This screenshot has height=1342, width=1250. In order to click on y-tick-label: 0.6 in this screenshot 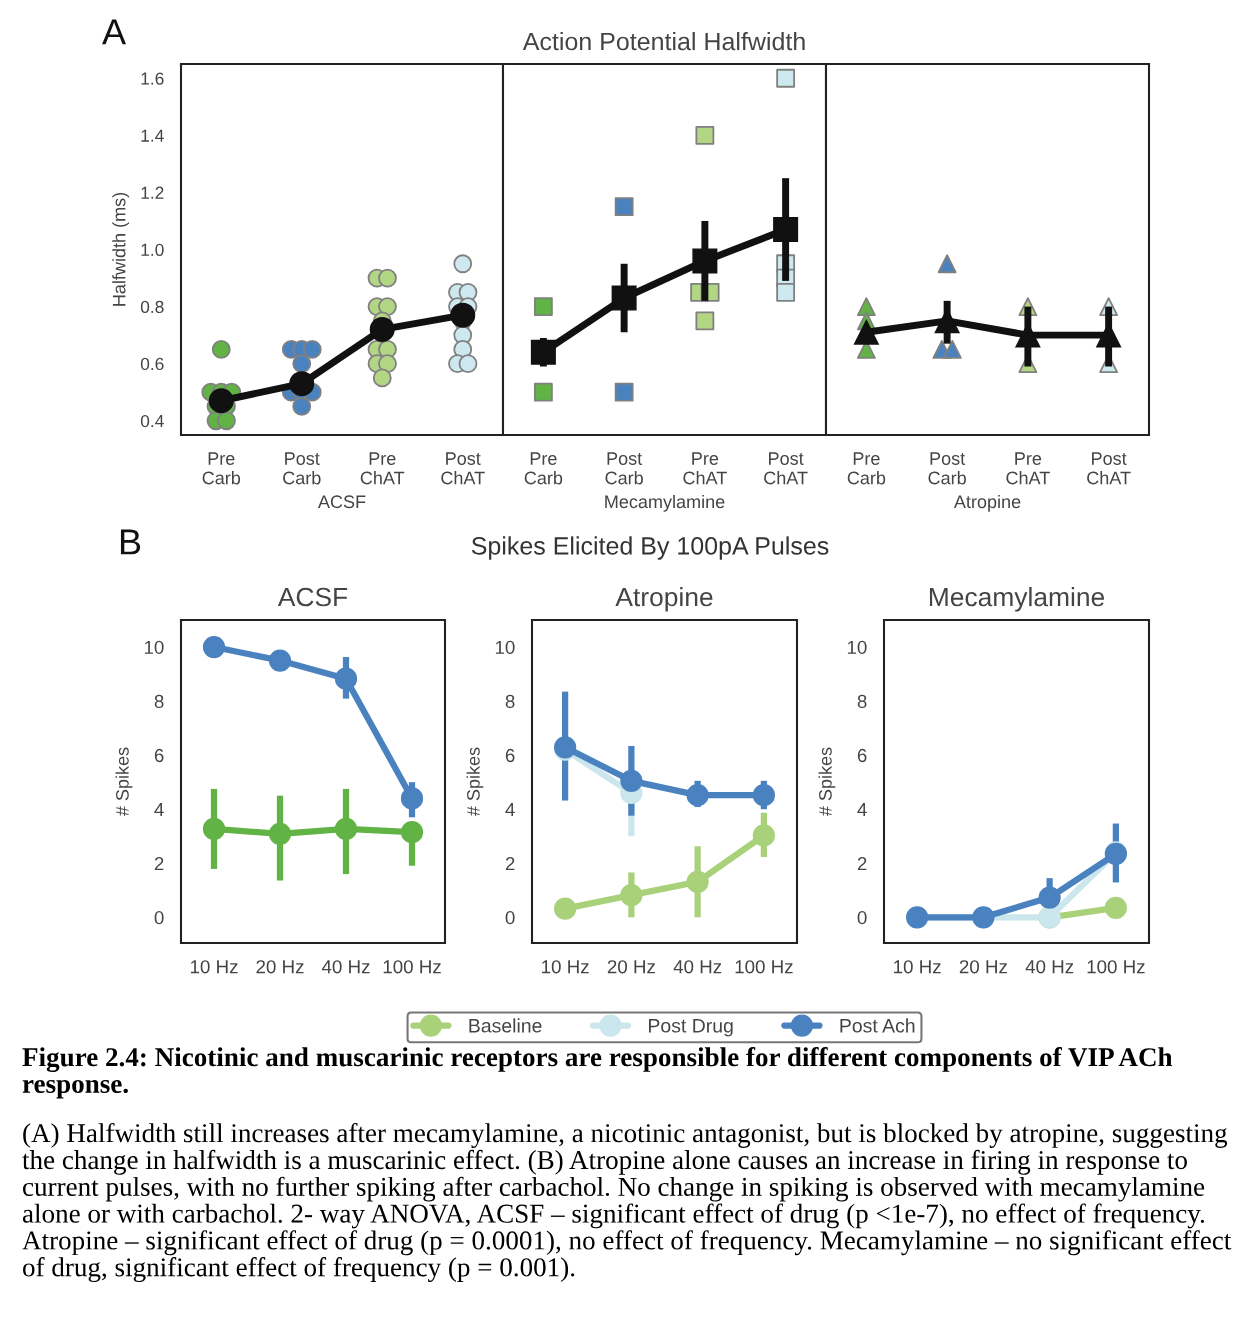, I will do `click(152, 364)`.